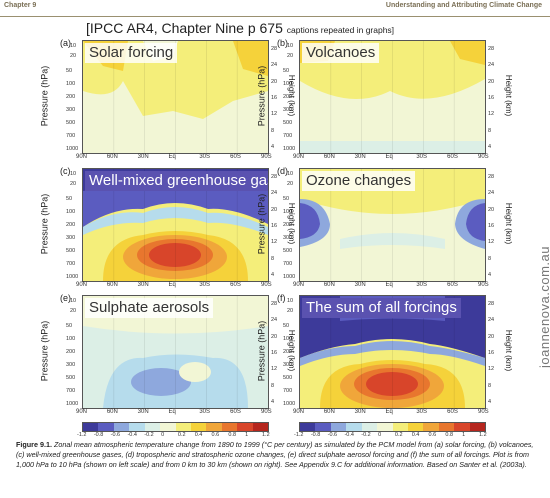 The width and height of the screenshot is (550, 498). I want to click on panel-letter: (c), so click(65, 171).